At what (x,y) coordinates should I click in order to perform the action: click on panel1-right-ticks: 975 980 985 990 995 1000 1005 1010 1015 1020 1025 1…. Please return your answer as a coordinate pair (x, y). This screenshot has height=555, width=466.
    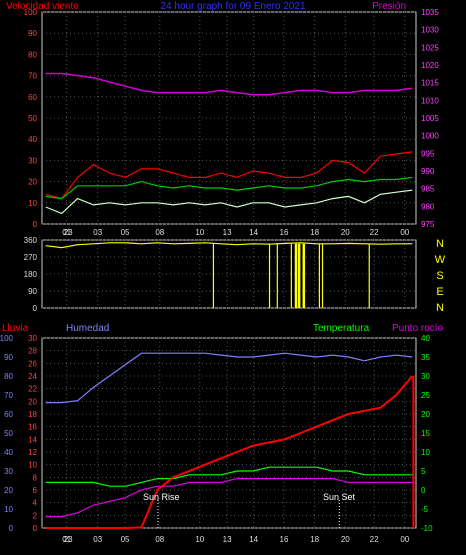
    Looking at the image, I should click on (430, 118).